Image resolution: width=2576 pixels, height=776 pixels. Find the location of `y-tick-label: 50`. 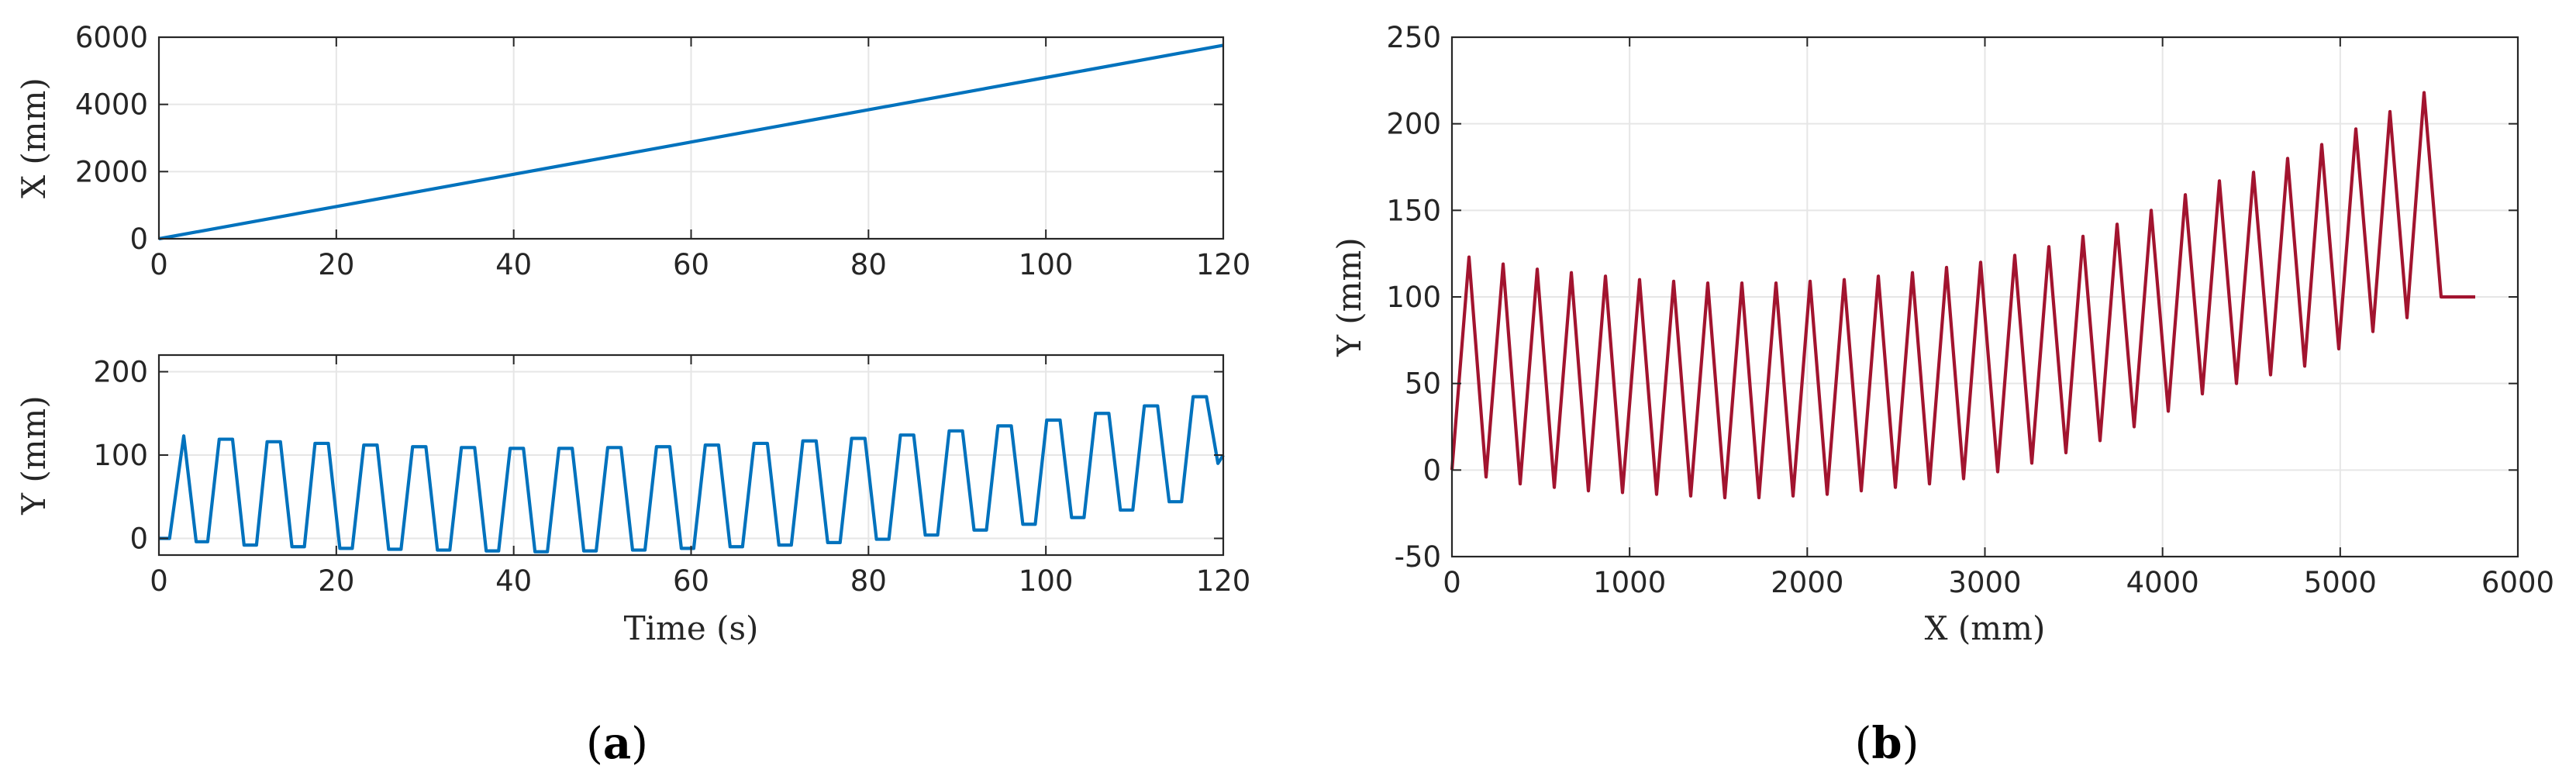

y-tick-label: 50 is located at coordinates (1423, 384).